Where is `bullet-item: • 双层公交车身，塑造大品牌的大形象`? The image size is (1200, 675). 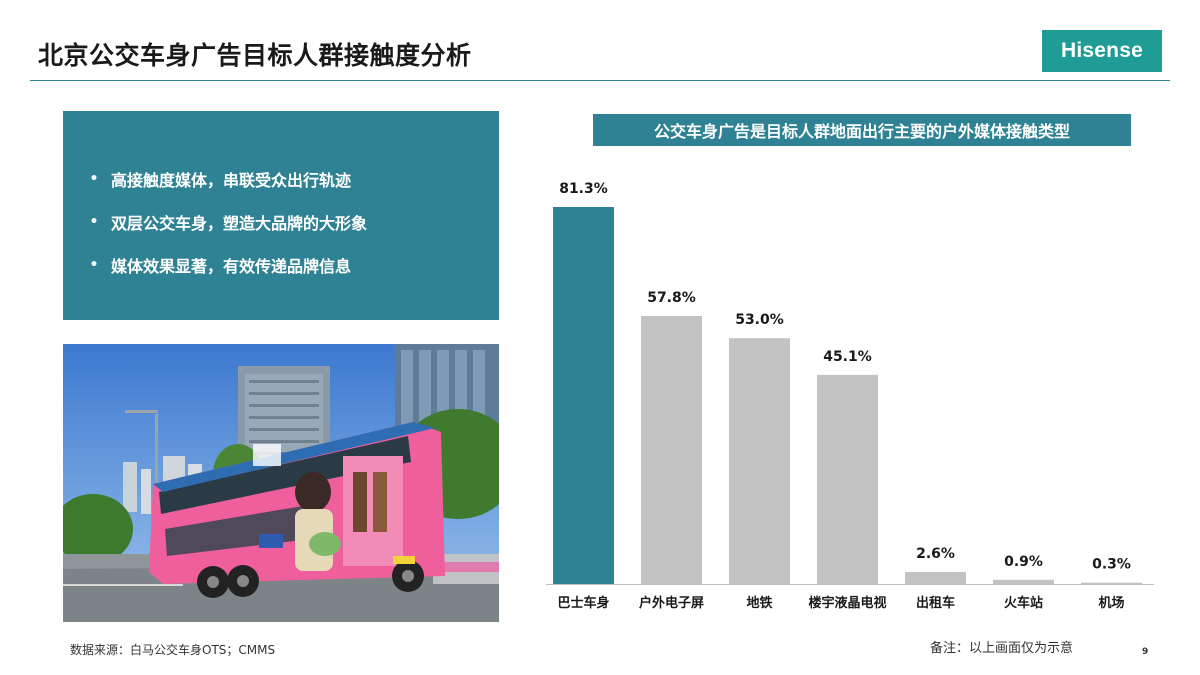 bullet-item: • 双层公交车身，塑造大品牌的大形象 is located at coordinates (281, 221).